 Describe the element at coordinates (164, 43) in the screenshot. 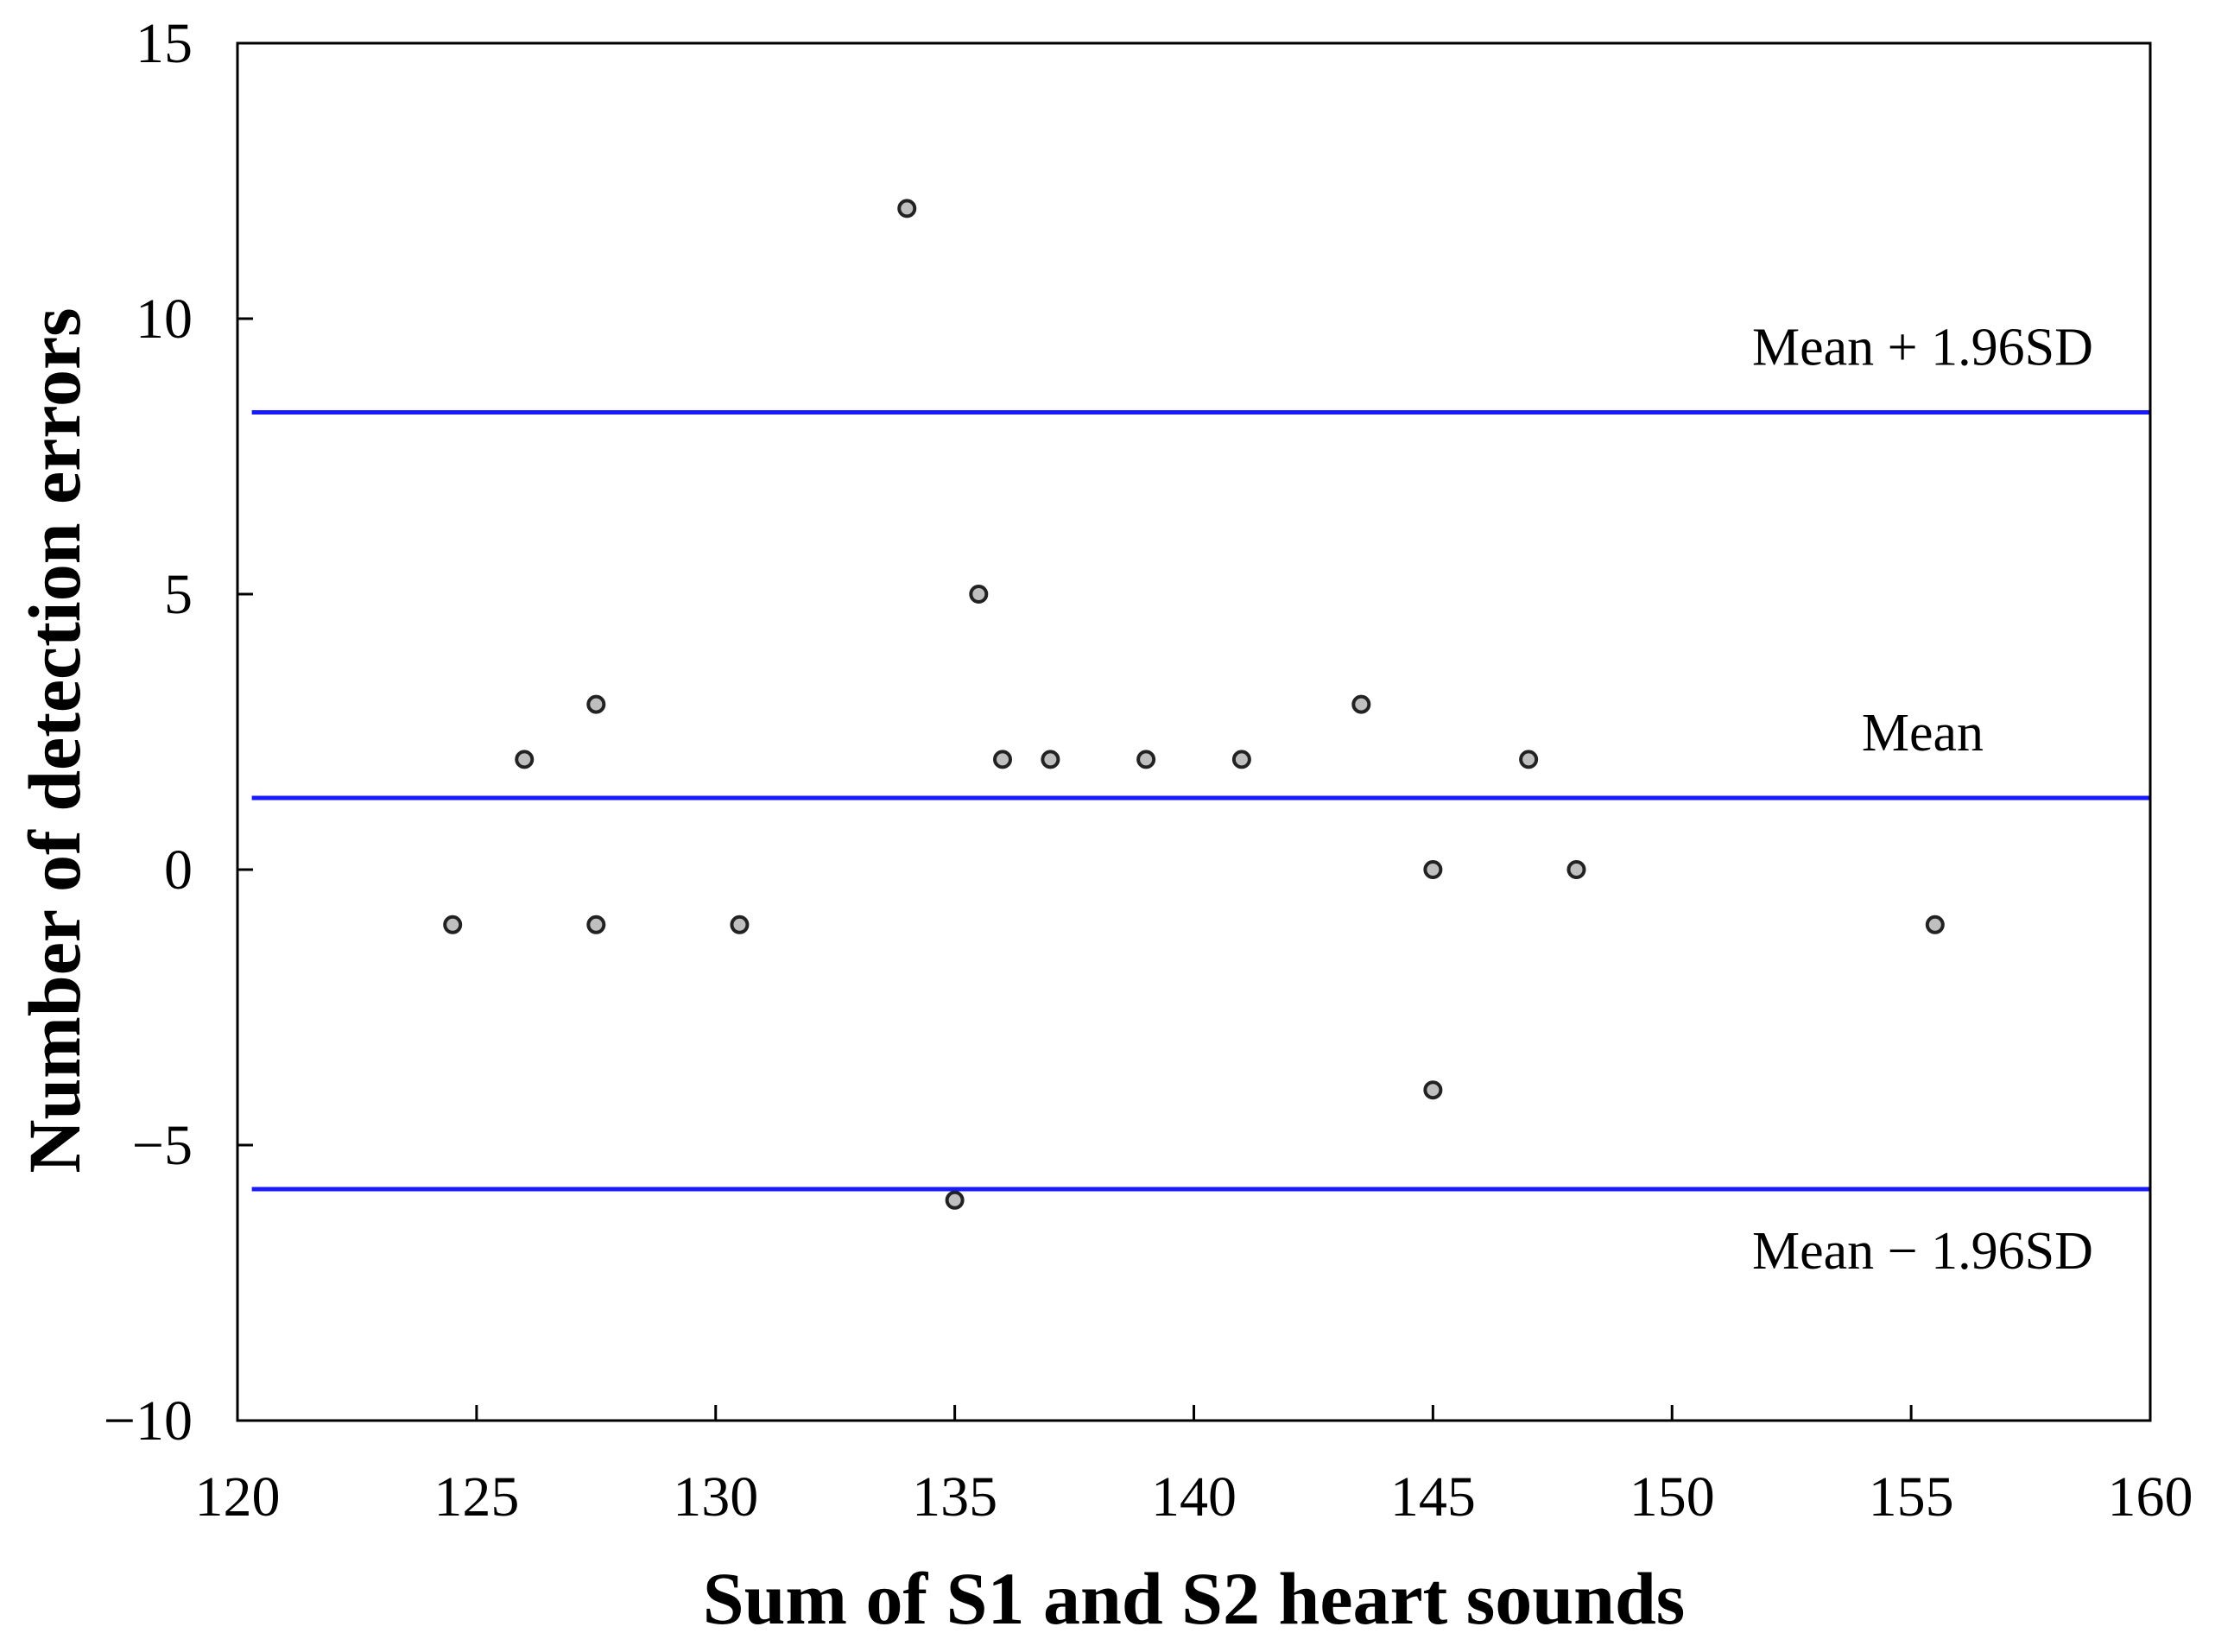

I see `y-tick-label: 15` at that location.